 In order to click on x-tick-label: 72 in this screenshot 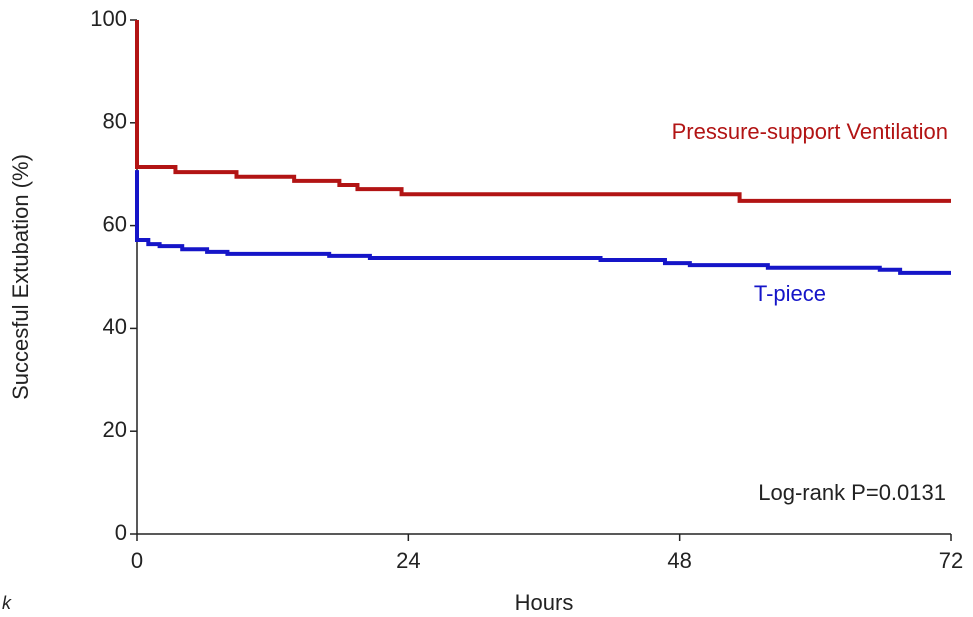, I will do `click(951, 560)`.